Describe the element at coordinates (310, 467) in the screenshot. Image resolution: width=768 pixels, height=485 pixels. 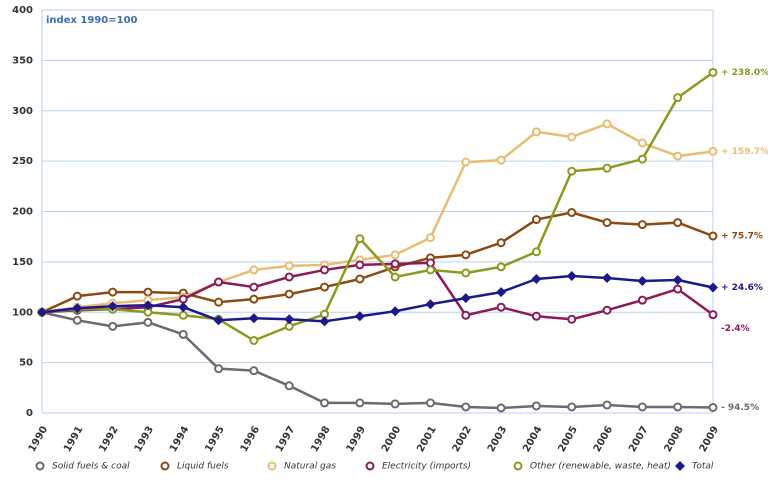
I see `legend-label: Natural gas` at that location.